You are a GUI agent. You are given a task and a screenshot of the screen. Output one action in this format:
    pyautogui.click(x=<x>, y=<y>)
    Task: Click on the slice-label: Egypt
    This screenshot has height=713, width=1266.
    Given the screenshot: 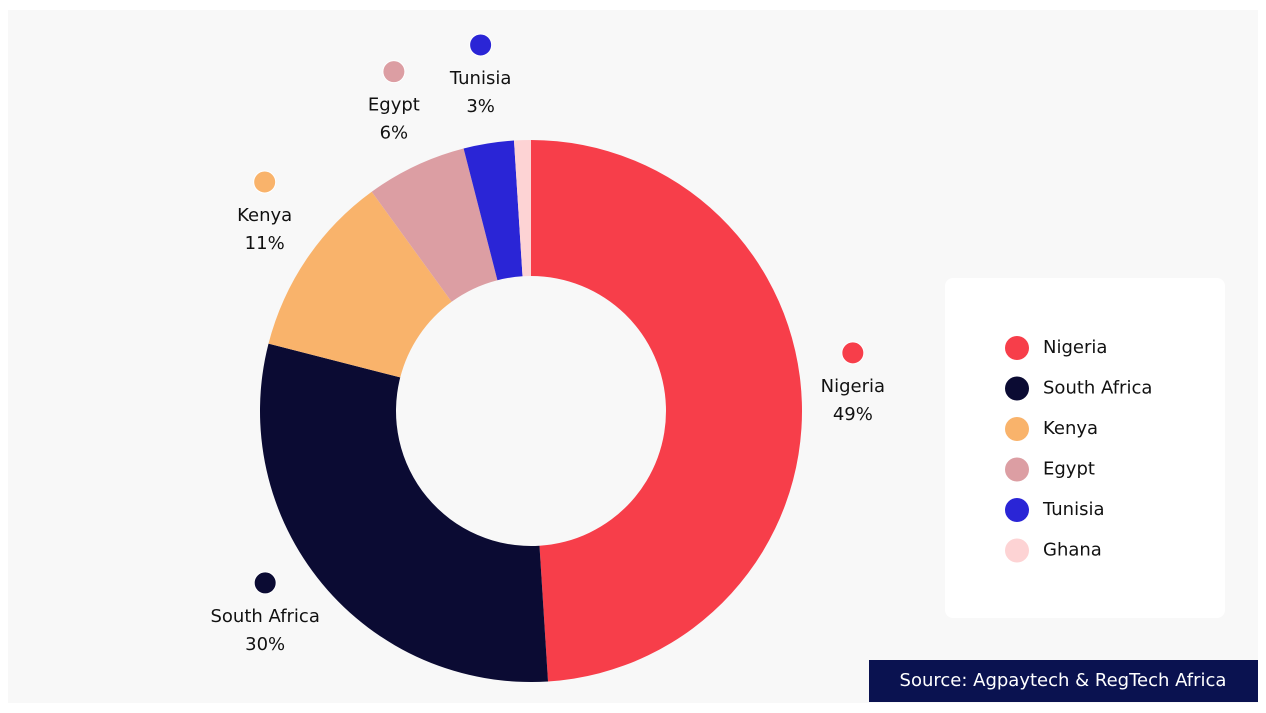 What is the action you would take?
    pyautogui.click(x=394, y=105)
    